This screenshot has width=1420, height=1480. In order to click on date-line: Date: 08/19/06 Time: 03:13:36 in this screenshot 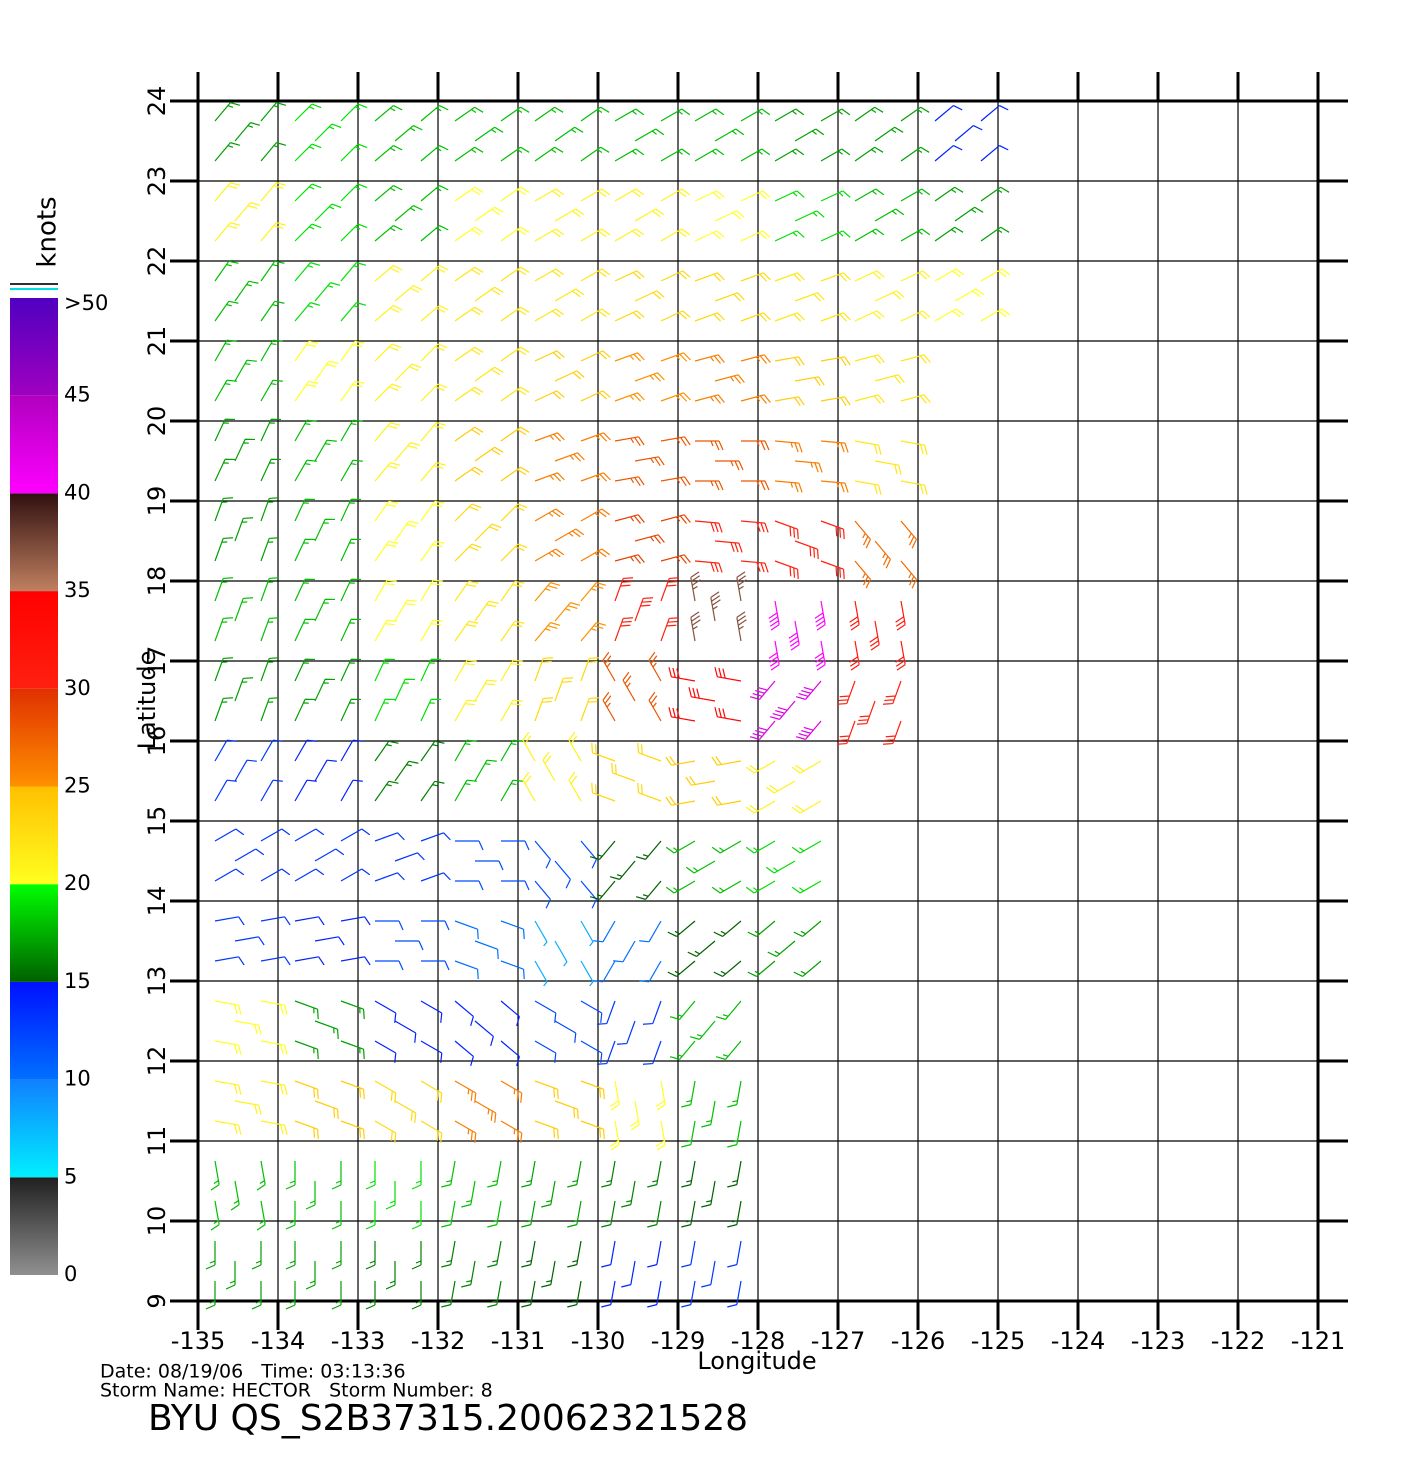, I will do `click(253, 1372)`.